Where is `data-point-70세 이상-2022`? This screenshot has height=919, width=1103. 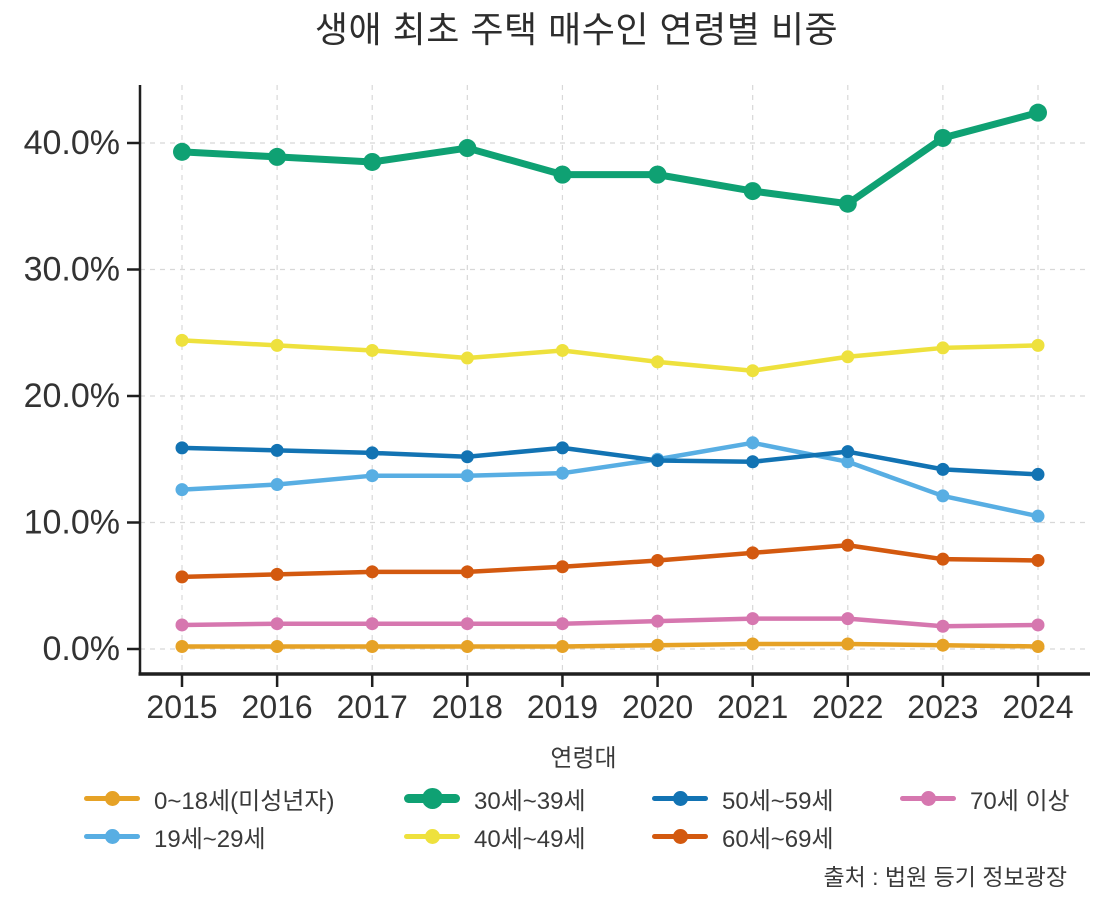
data-point-70세 이상-2022 is located at coordinates (848, 619).